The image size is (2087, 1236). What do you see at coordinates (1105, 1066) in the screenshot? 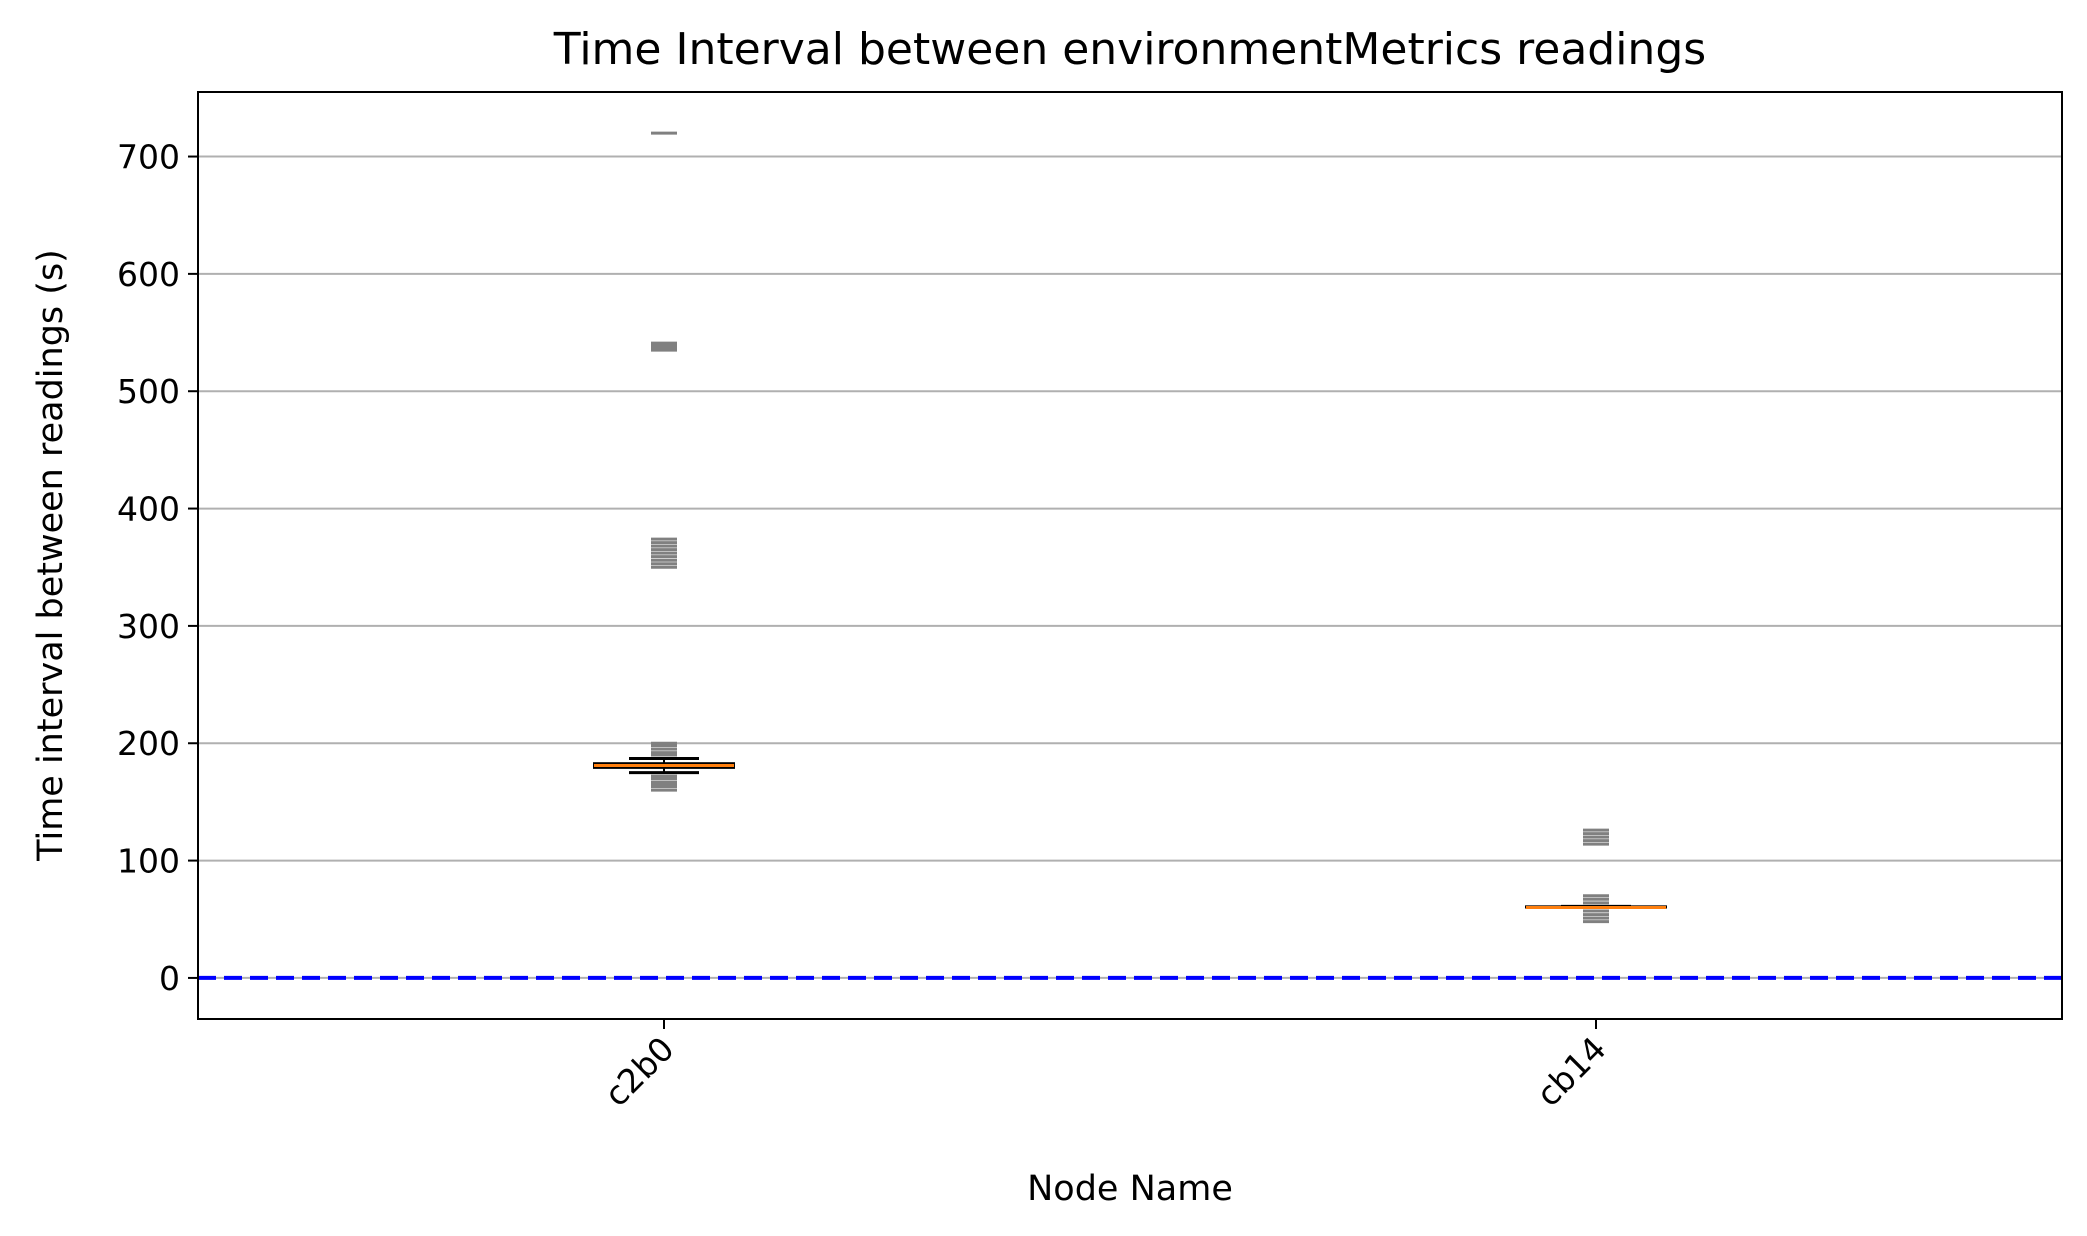
I see `x-ticks-layer: c2b0 cb14` at bounding box center [1105, 1066].